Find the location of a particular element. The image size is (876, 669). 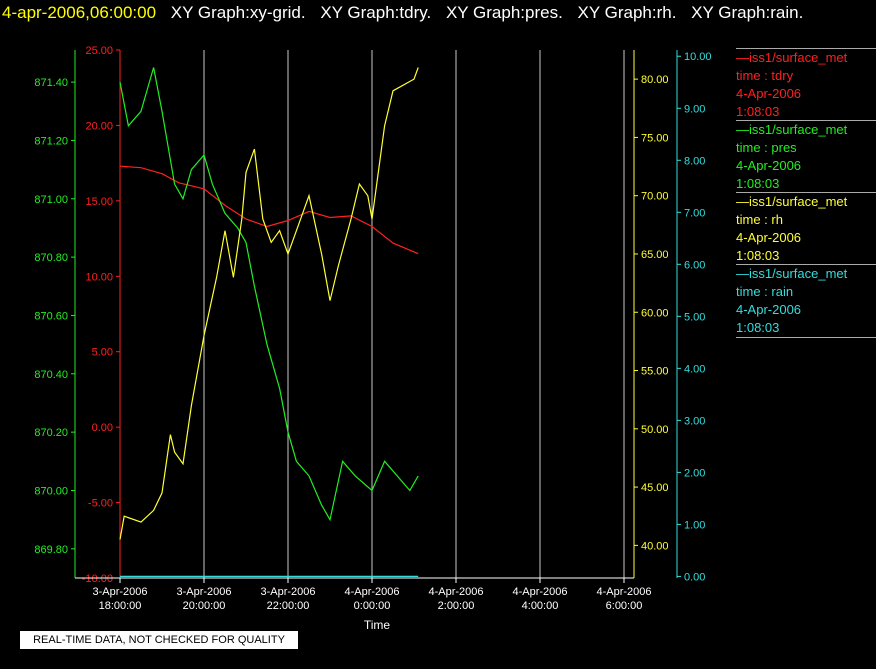

y-tick-label: 870.00 is located at coordinates (51, 491).